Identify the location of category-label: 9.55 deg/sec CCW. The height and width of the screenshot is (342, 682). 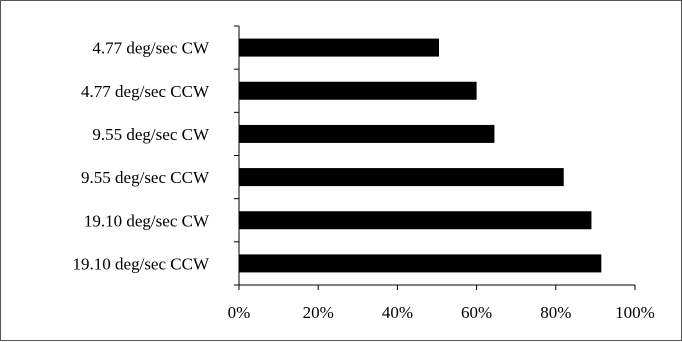
(145, 177).